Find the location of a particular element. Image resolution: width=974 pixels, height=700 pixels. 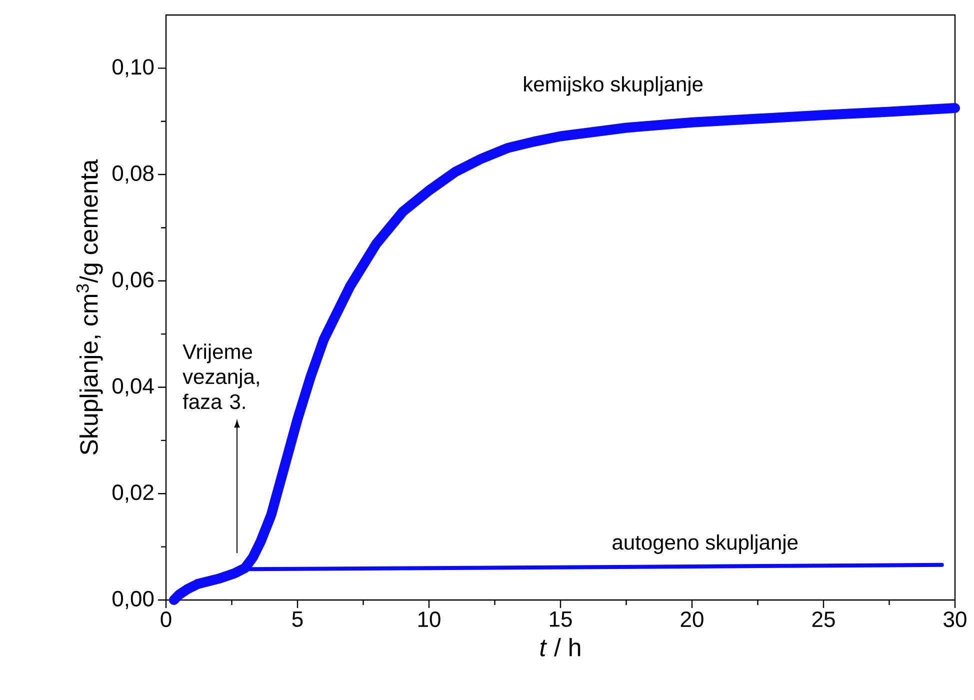

x-tick-label: 15 is located at coordinates (561, 619).